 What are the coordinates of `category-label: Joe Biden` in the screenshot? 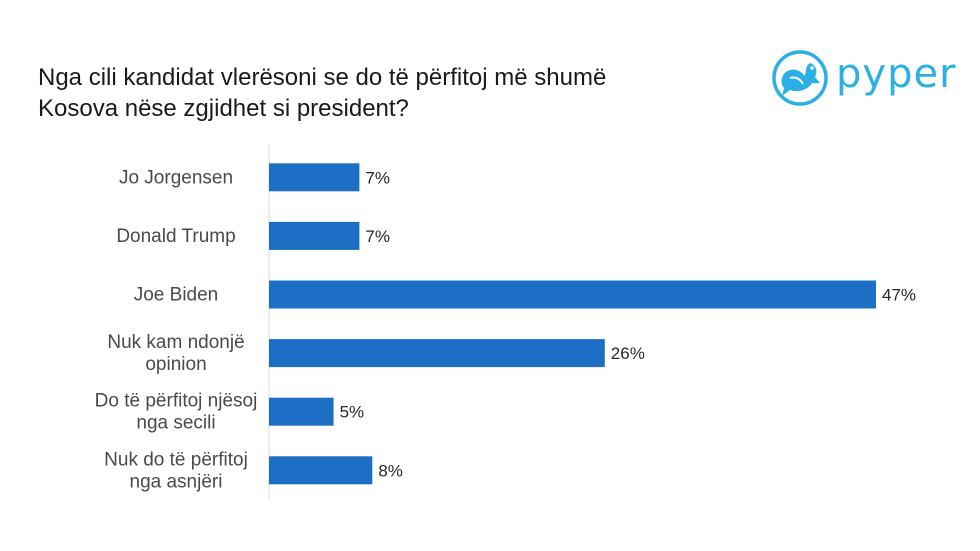 It's located at (176, 295).